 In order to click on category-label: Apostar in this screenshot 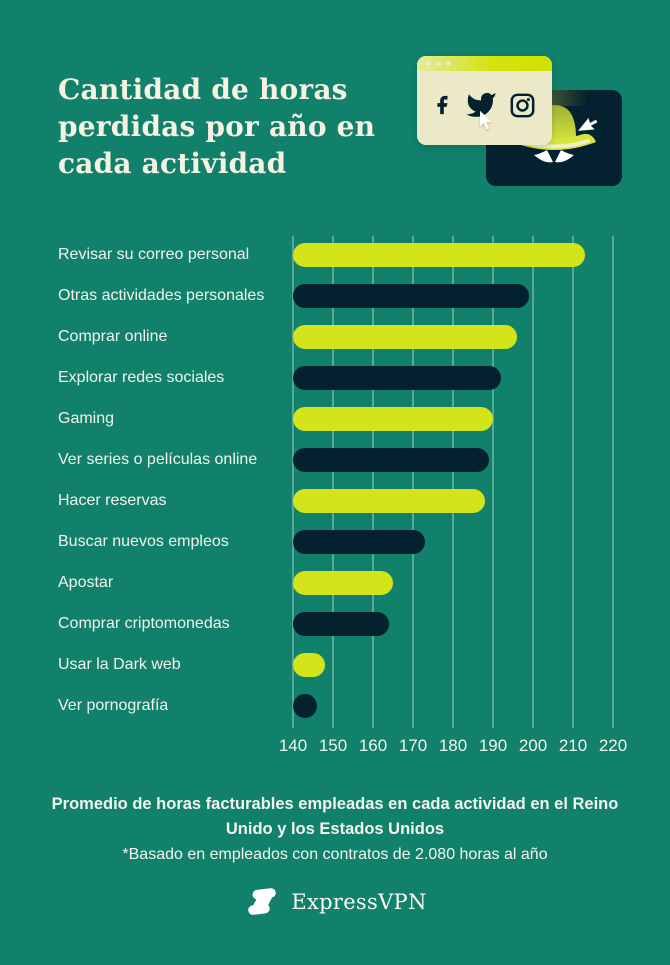, I will do `click(86, 582)`.